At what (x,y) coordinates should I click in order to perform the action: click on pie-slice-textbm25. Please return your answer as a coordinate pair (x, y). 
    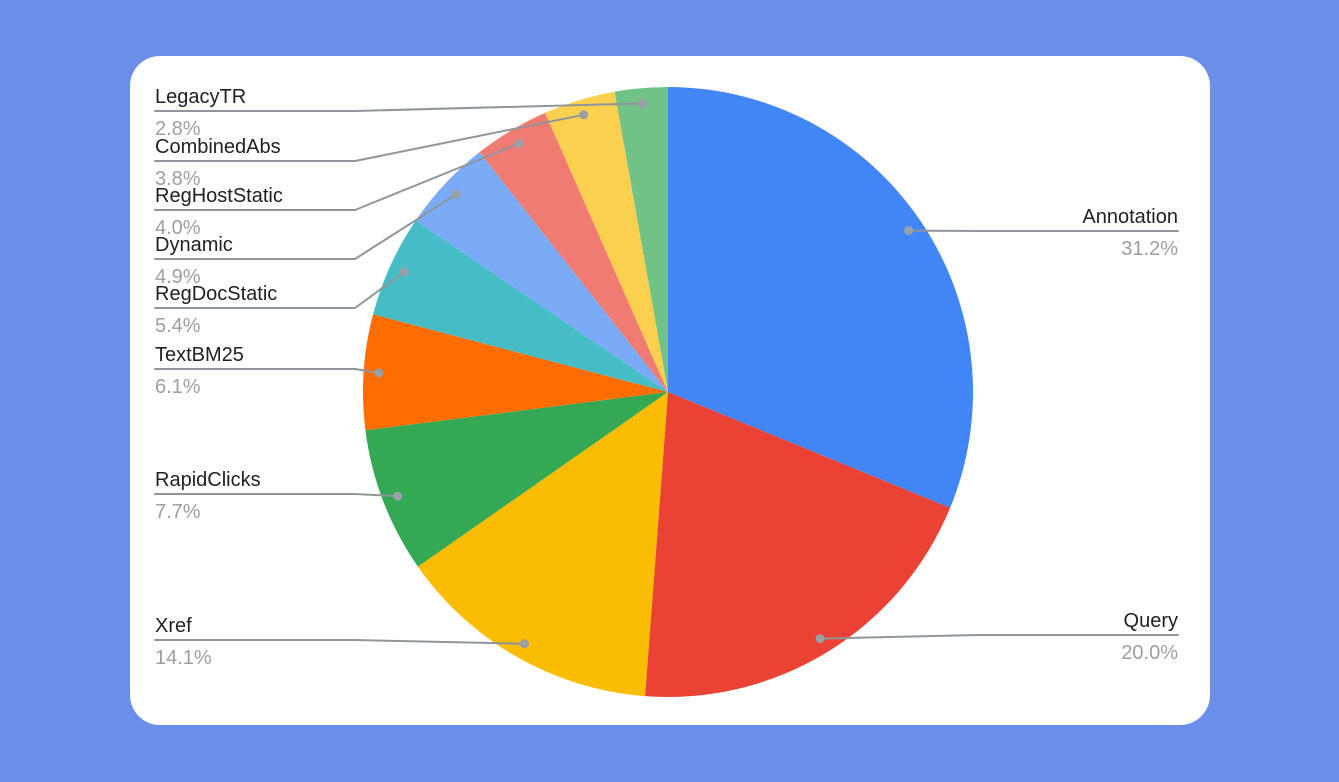
    Looking at the image, I should click on (515, 372).